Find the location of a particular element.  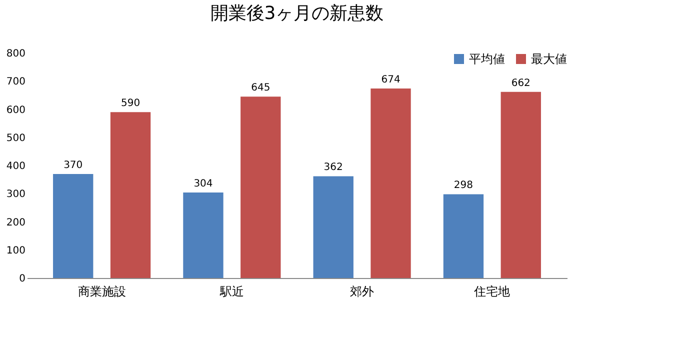

data-label: 370 is located at coordinates (73, 165).